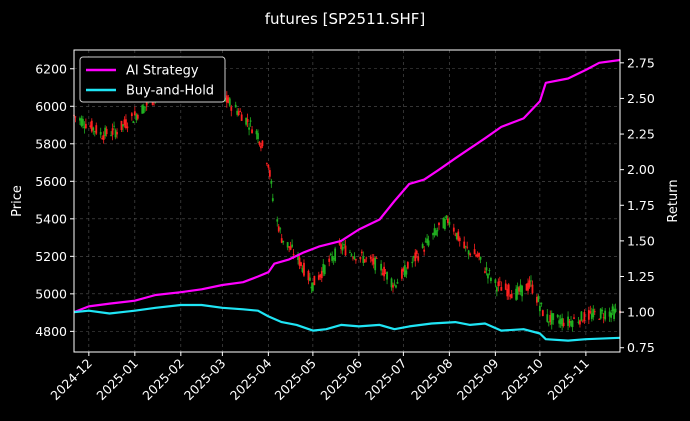  Describe the element at coordinates (17, 201) in the screenshot. I see `y-axis-label-left: Price` at that location.